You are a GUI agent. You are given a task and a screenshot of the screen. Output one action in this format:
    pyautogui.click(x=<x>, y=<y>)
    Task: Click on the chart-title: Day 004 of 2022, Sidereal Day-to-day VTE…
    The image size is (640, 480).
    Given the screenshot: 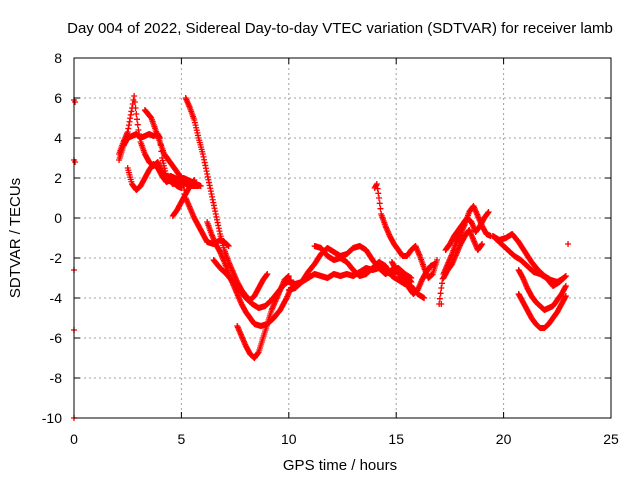 What is the action you would take?
    pyautogui.click(x=340, y=28)
    